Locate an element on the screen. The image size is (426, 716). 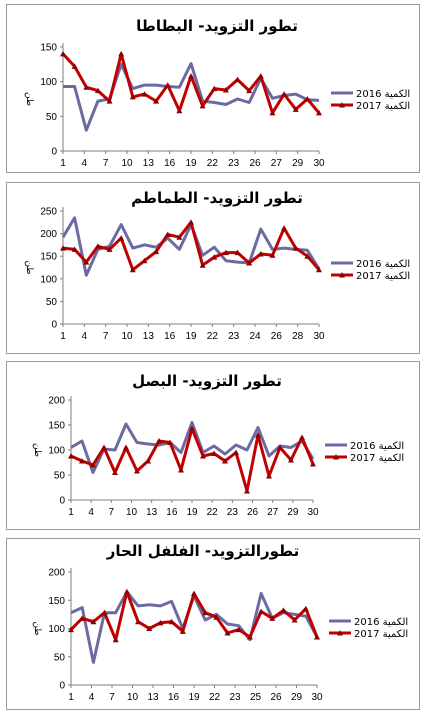
x-tick-label: 27 is located at coordinates (273, 512).